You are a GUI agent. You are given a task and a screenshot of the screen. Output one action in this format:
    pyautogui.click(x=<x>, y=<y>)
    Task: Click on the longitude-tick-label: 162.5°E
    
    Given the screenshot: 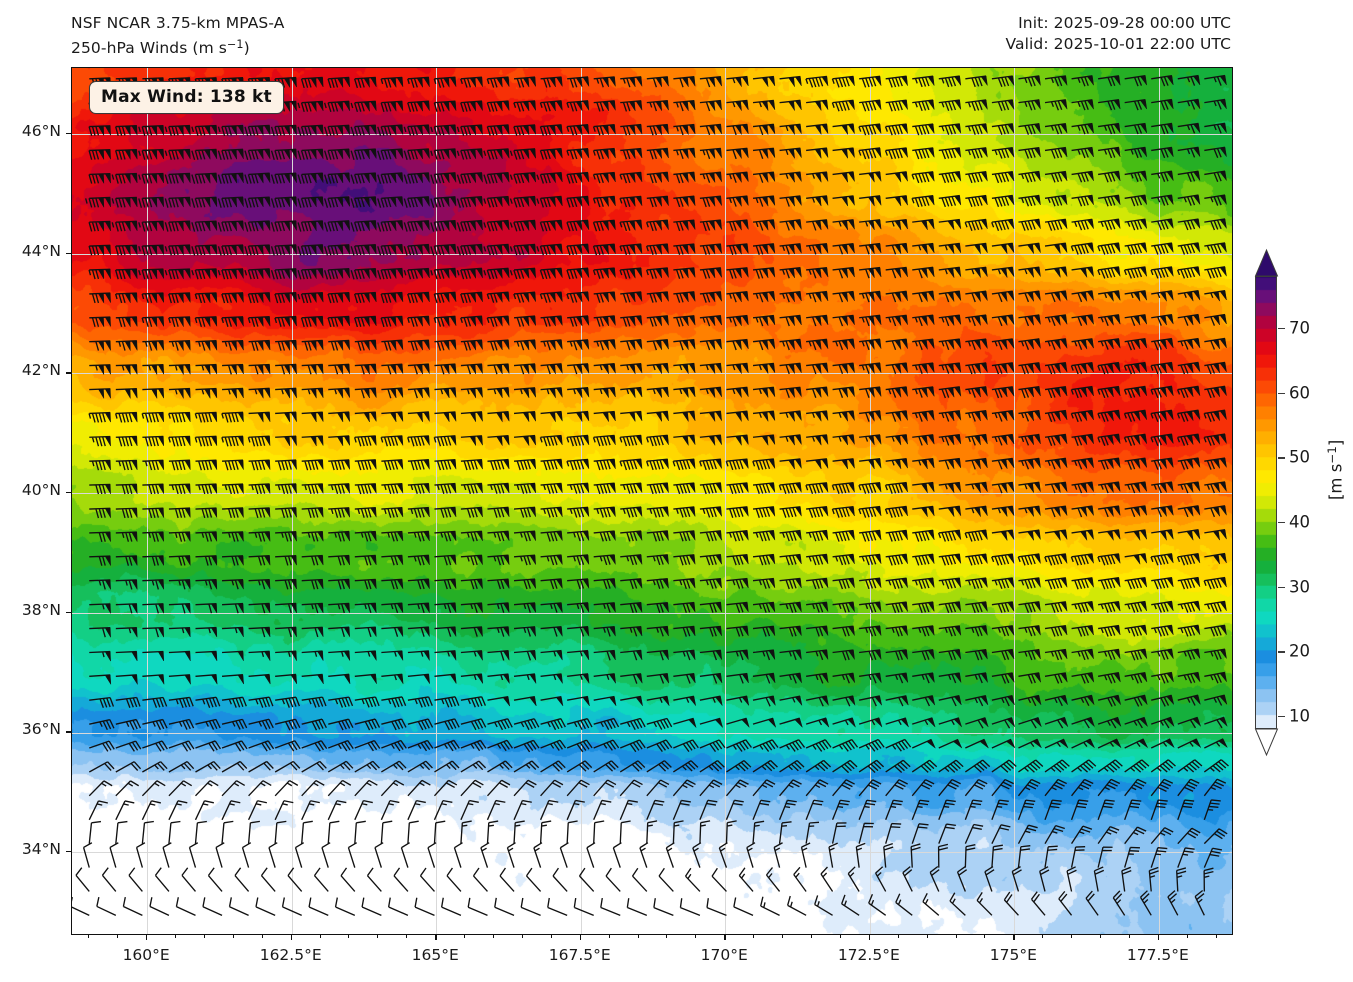 What is the action you would take?
    pyautogui.click(x=290, y=955)
    